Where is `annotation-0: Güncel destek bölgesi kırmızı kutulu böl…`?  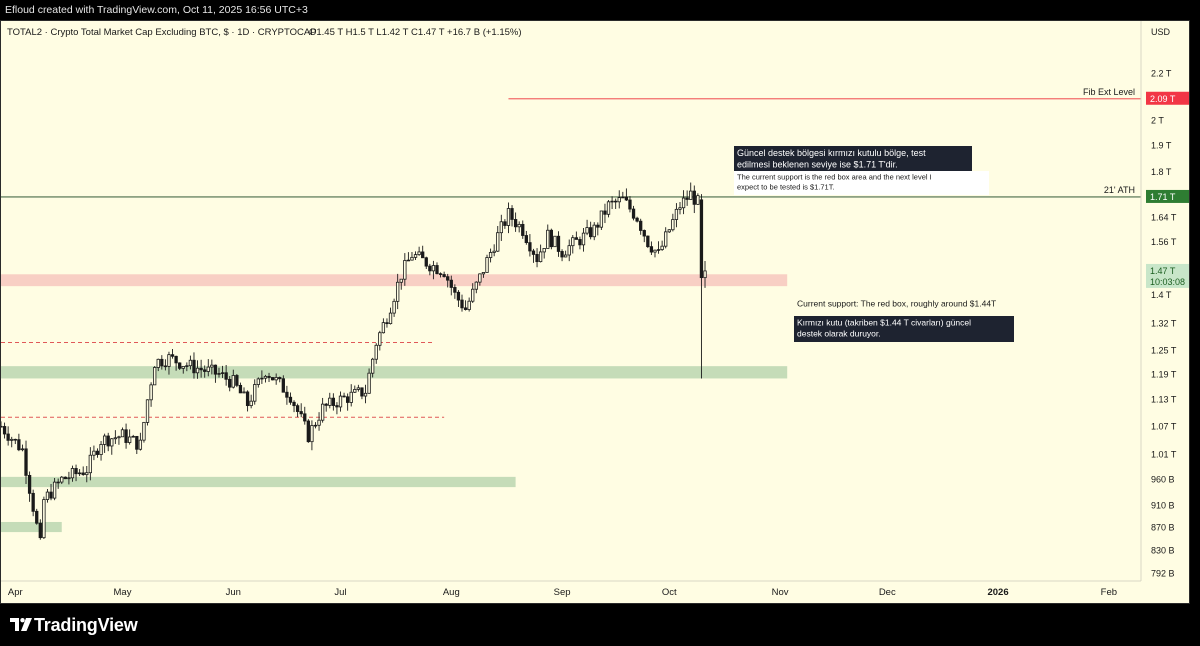
annotation-0: Güncel destek bölgesi kırmızı kutulu böl… is located at coordinates (853, 159).